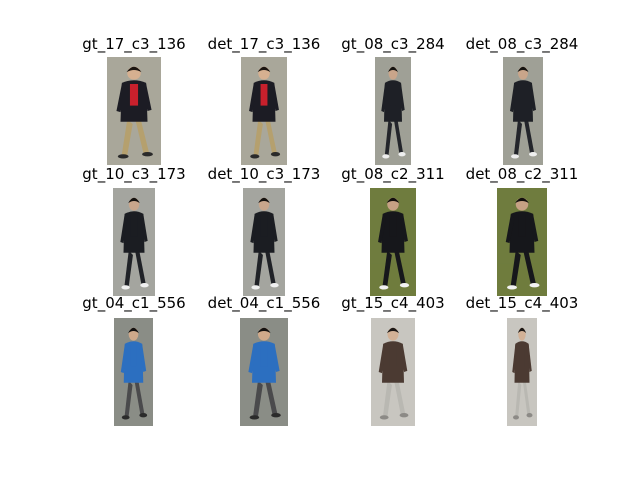 The width and height of the screenshot is (640, 480). I want to click on panel-title: gt_08_c3_284, so click(393, 44).